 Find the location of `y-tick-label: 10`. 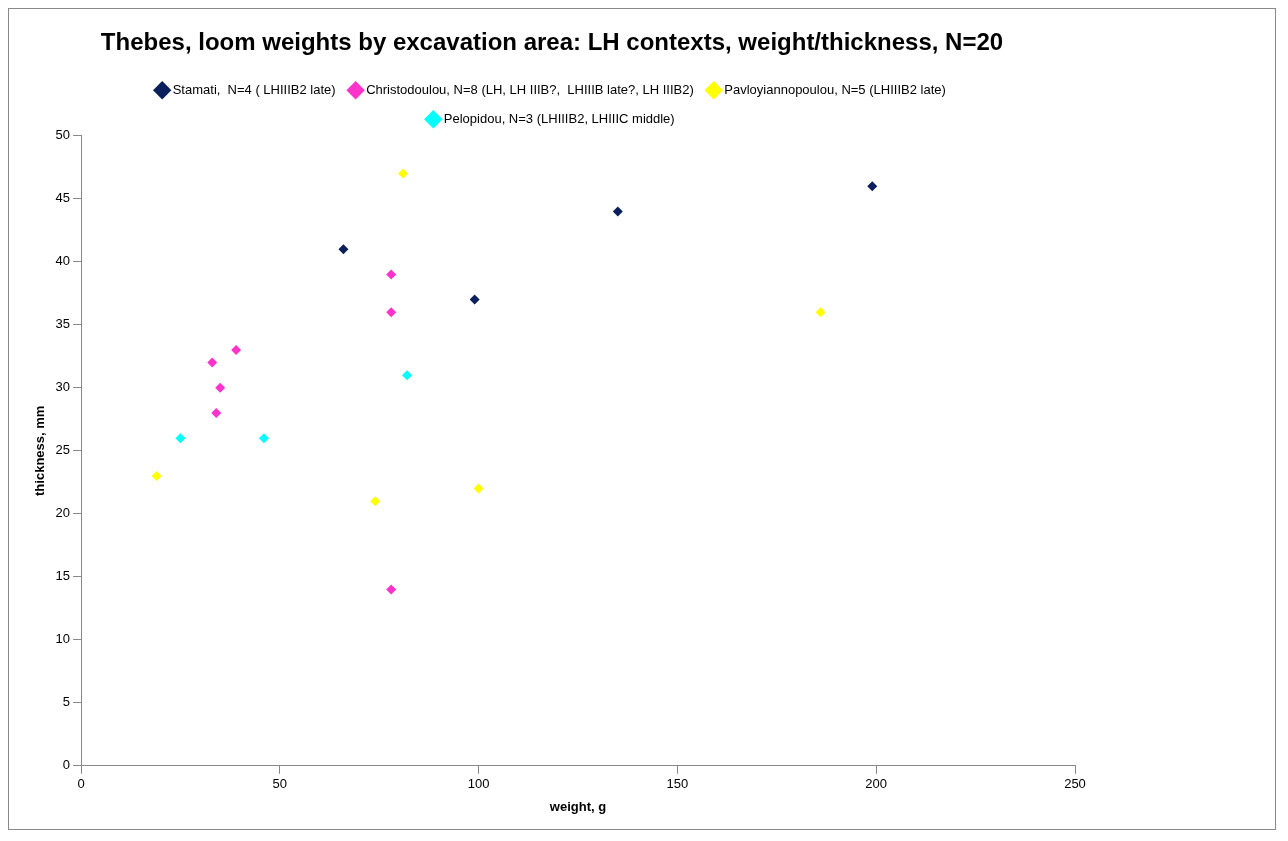

y-tick-label: 10 is located at coordinates (63, 639).